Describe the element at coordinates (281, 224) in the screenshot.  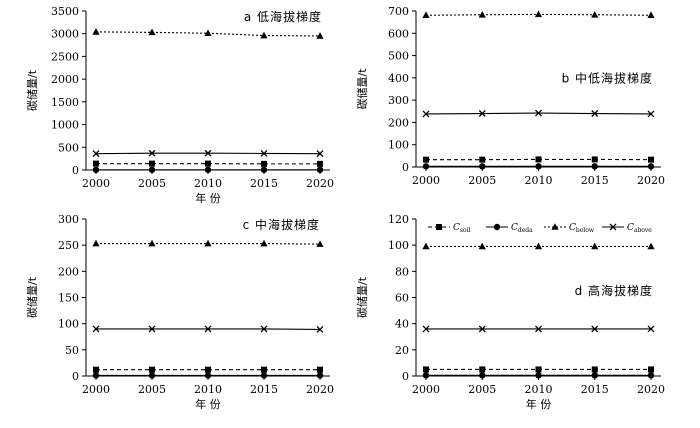
I see `panel-title: c 中海拔梯度` at that location.